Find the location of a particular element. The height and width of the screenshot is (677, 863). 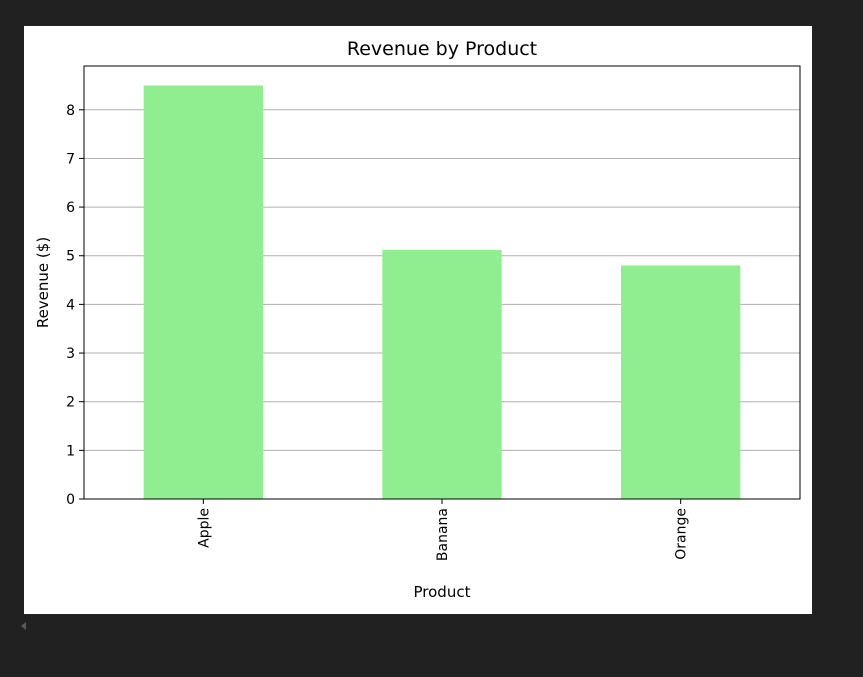

bar-apple is located at coordinates (203, 292).